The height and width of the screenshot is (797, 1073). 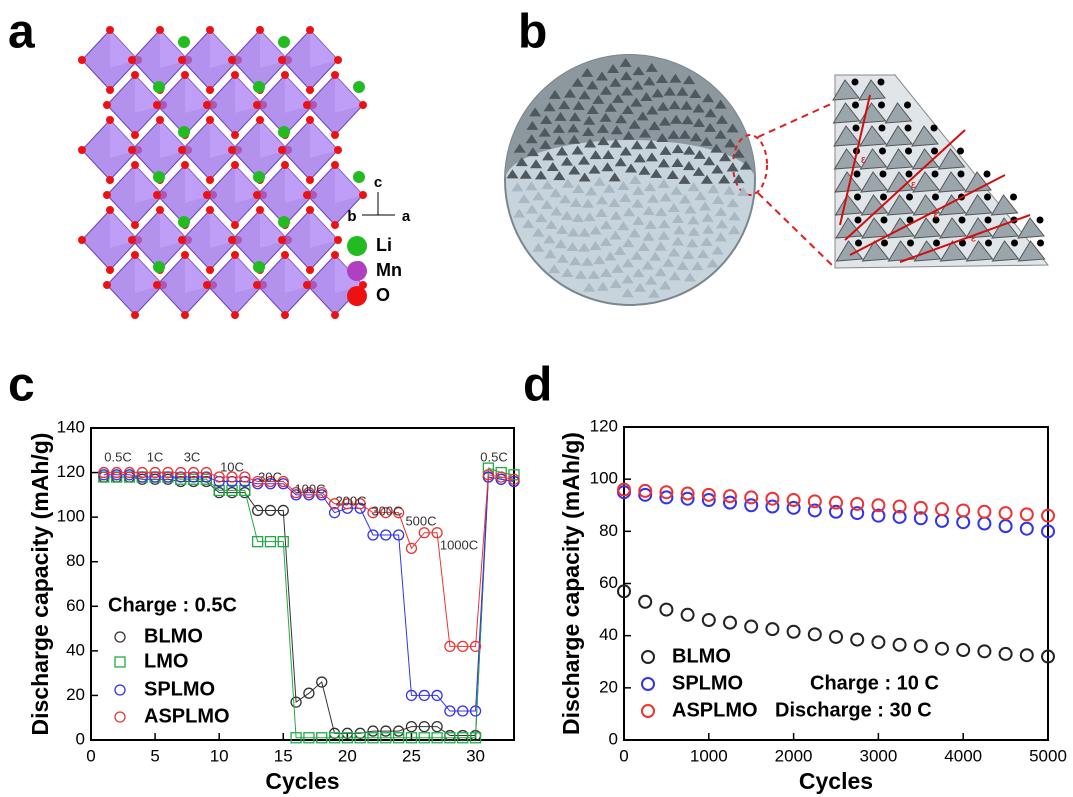 I want to click on y-tick-label: 60, so click(x=608, y=582).